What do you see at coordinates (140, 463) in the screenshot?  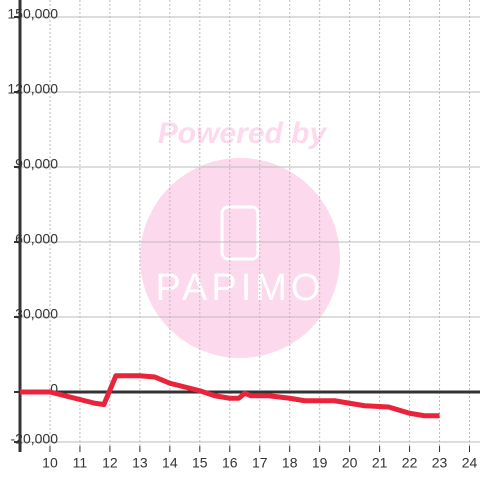 I see `x-tick-label: 13` at bounding box center [140, 463].